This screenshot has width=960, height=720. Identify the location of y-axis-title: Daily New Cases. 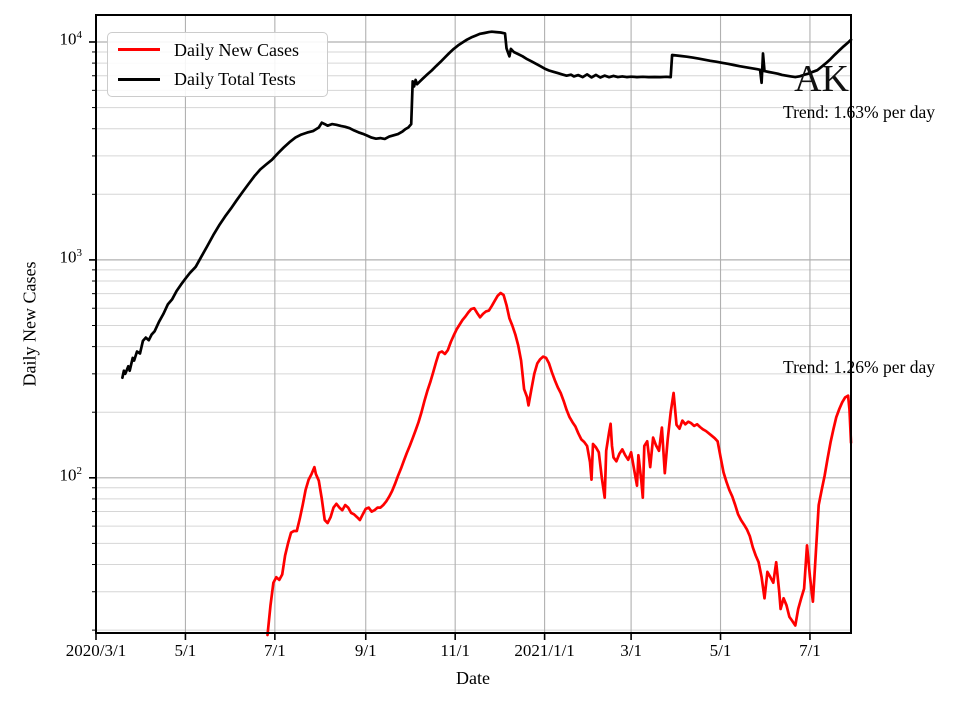
(29, 324).